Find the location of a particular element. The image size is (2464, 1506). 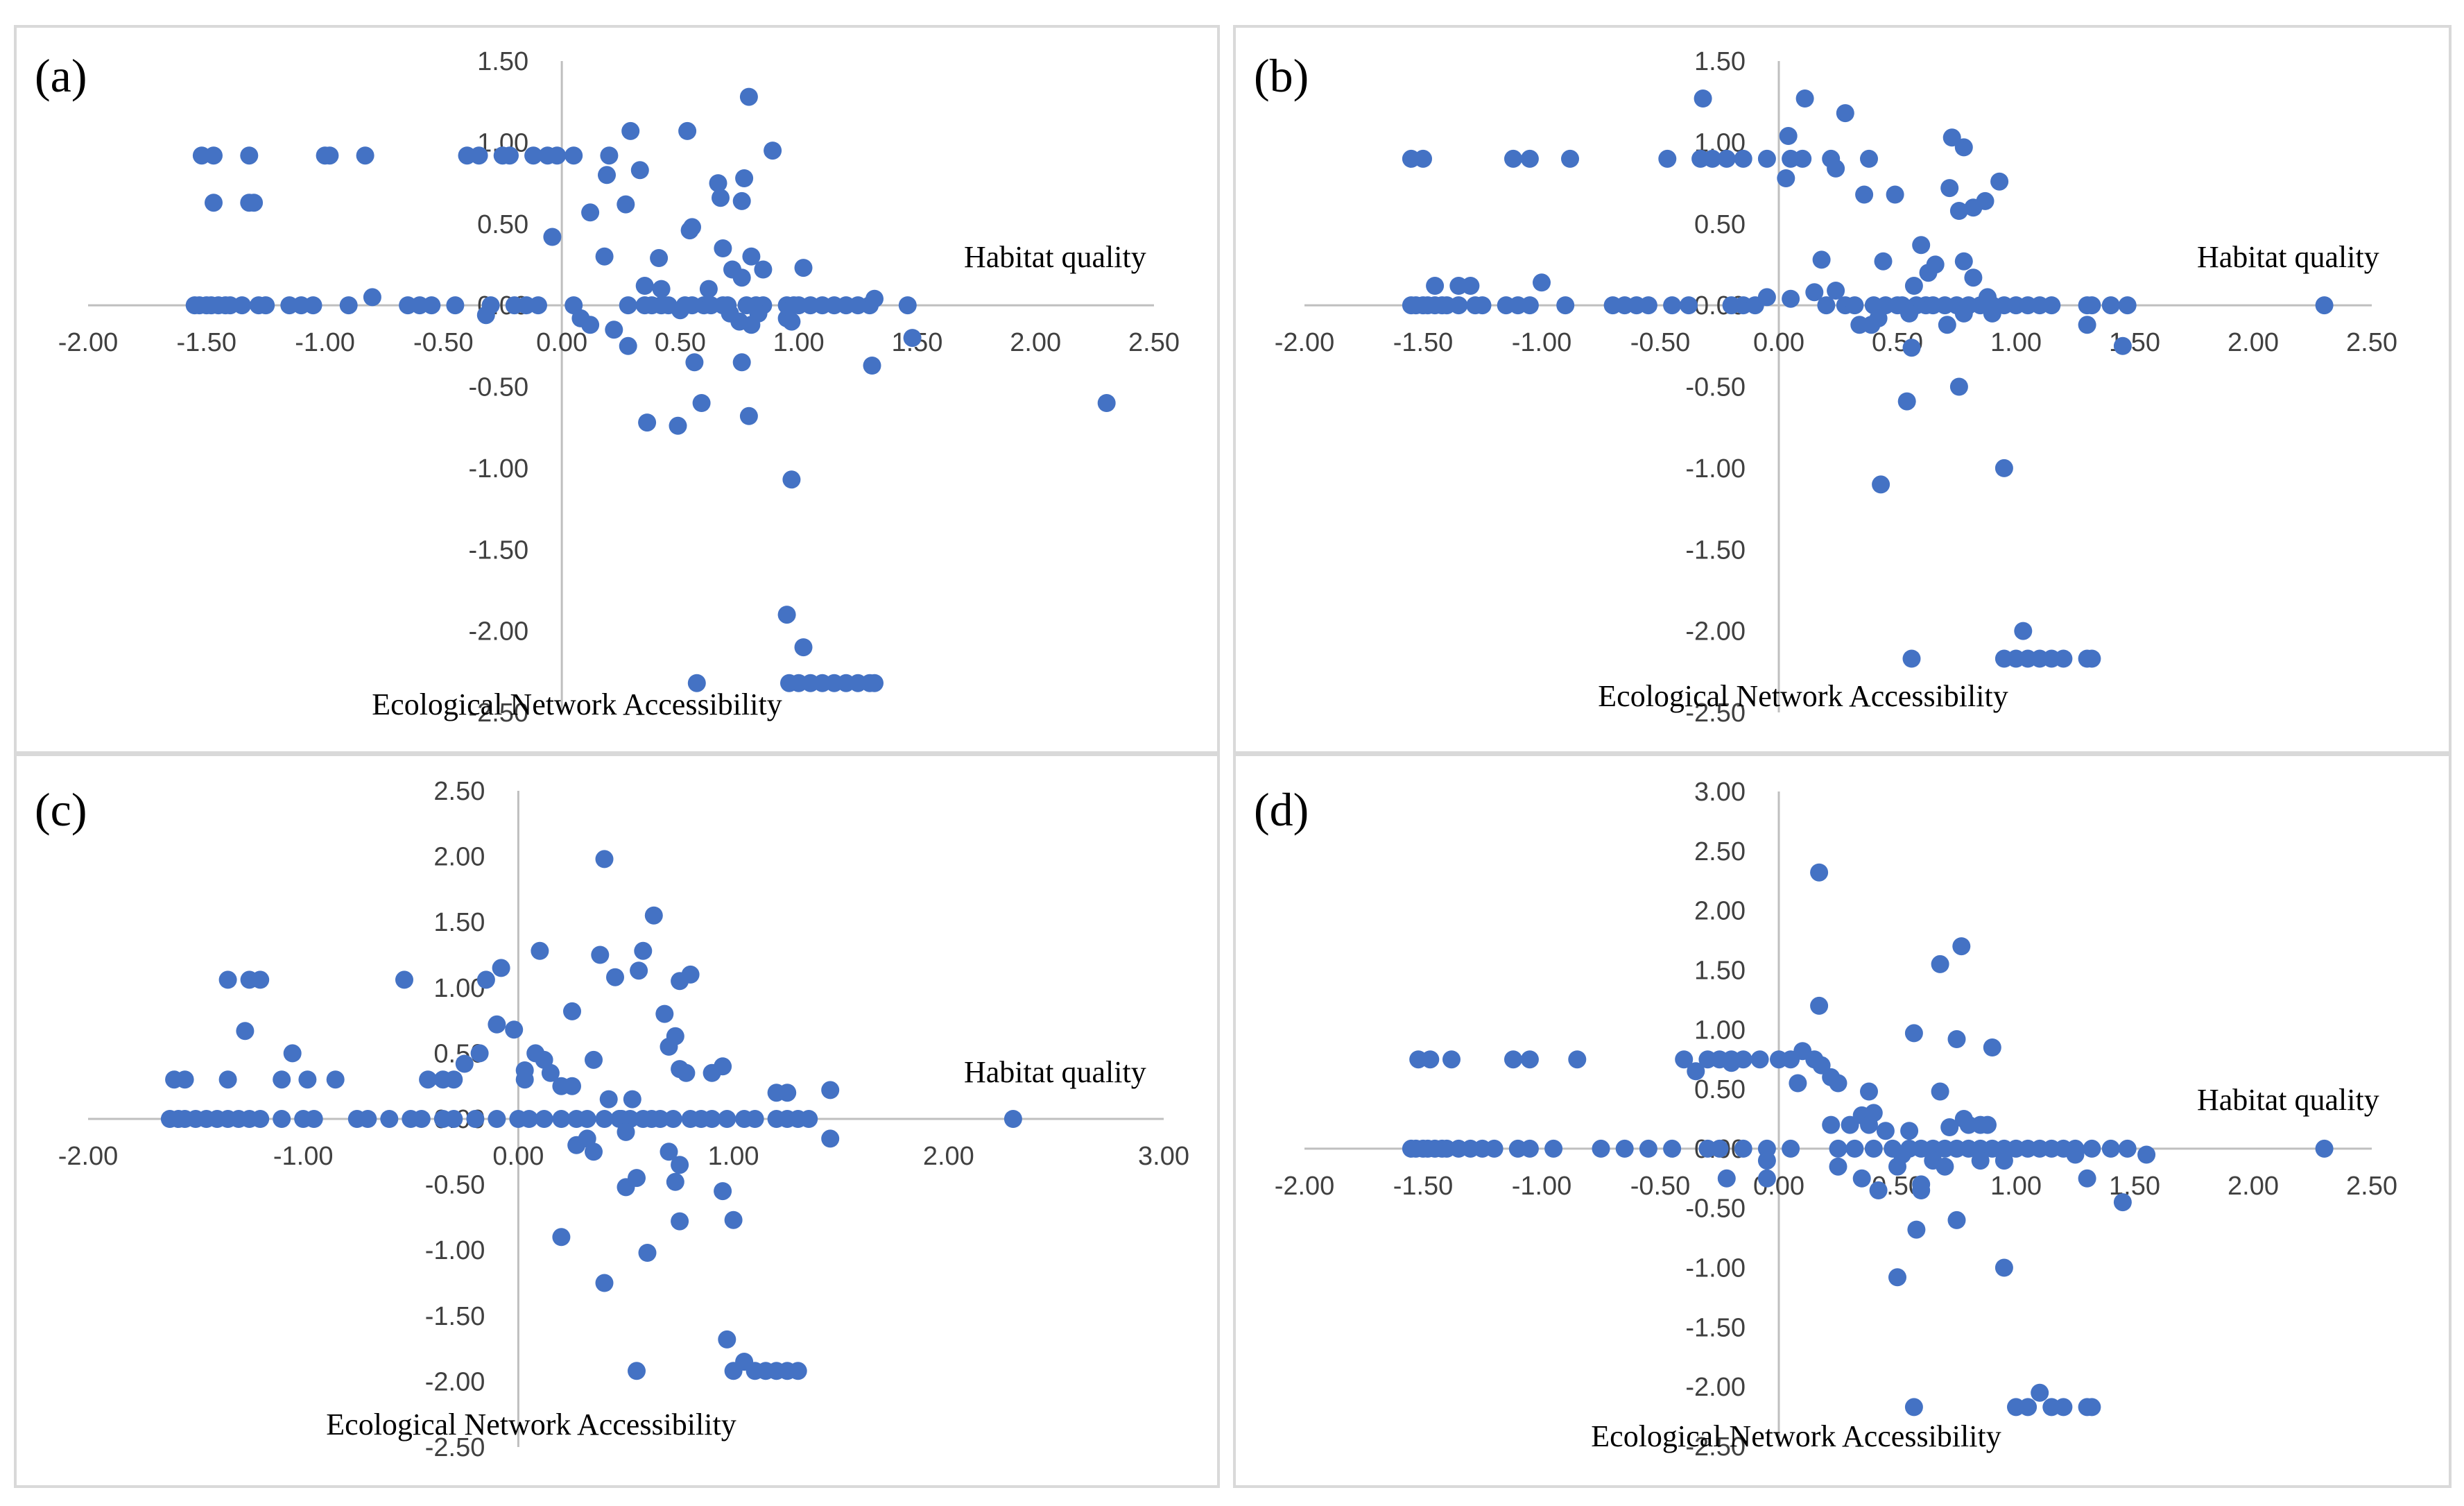

x-axis-title: Habitat quality is located at coordinates (2288, 1100).